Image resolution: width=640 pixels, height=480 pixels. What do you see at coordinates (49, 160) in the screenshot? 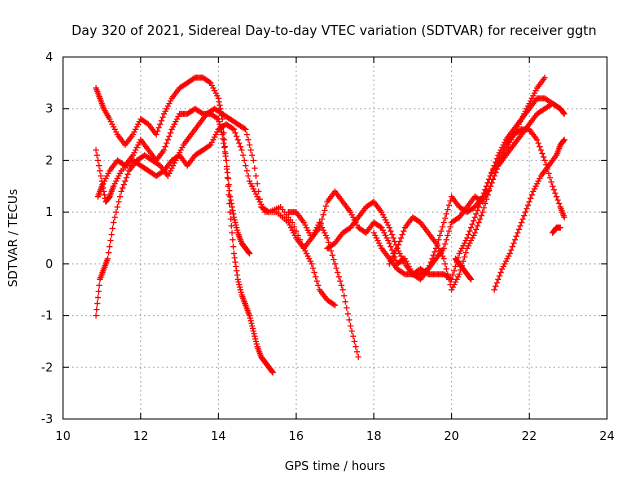
I see `y-tick-label: 2` at bounding box center [49, 160].